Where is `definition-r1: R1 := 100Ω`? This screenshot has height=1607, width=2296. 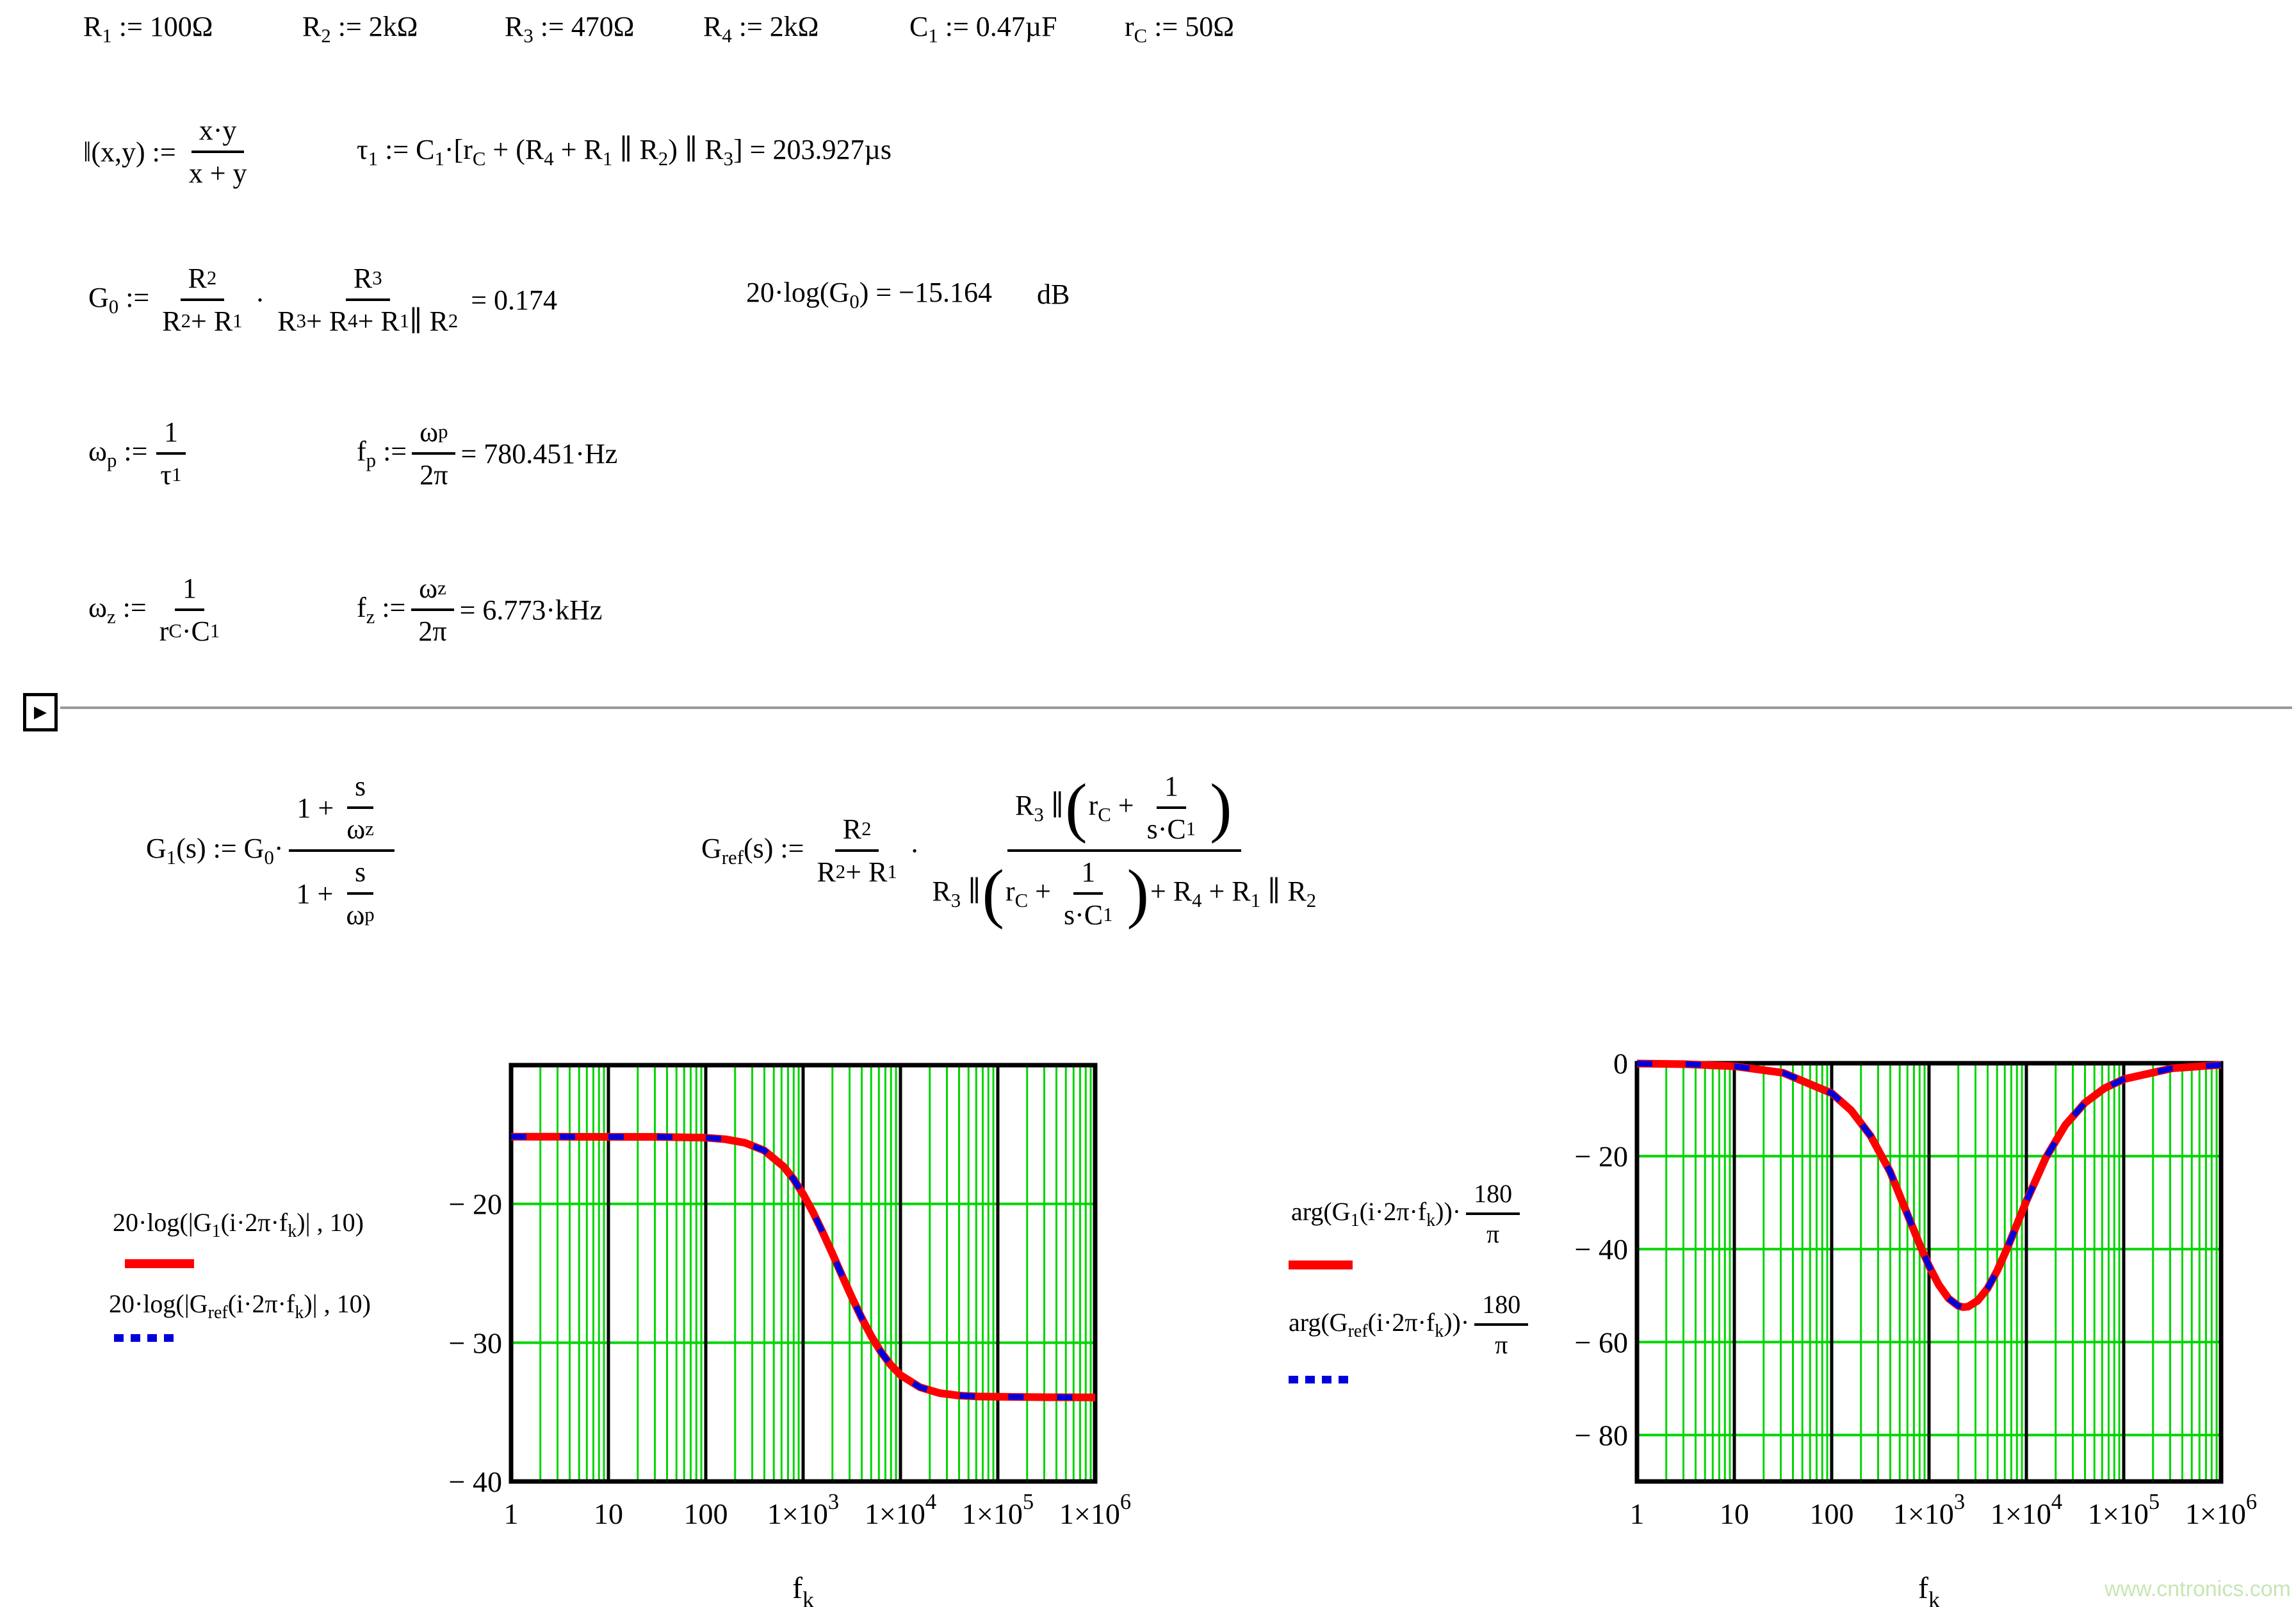 definition-r1: R1 := 100Ω is located at coordinates (148, 29).